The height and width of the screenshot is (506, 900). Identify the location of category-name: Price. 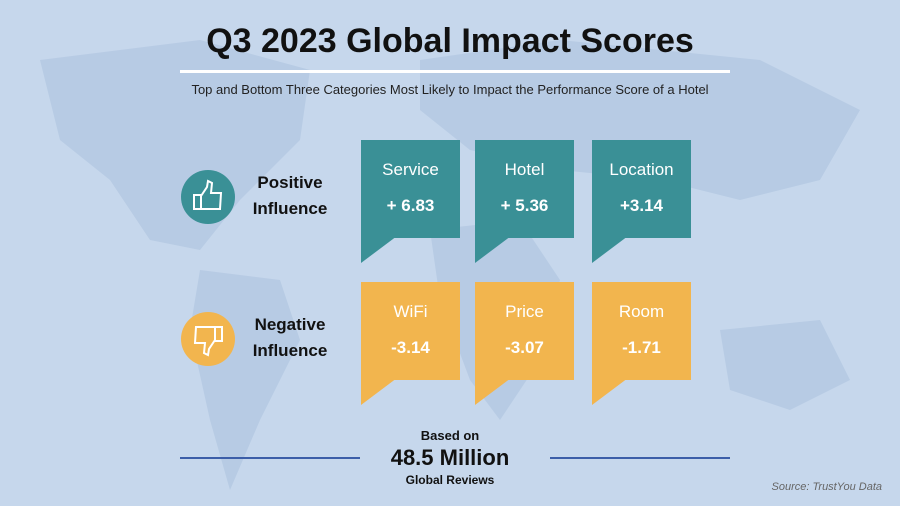
(524, 311).